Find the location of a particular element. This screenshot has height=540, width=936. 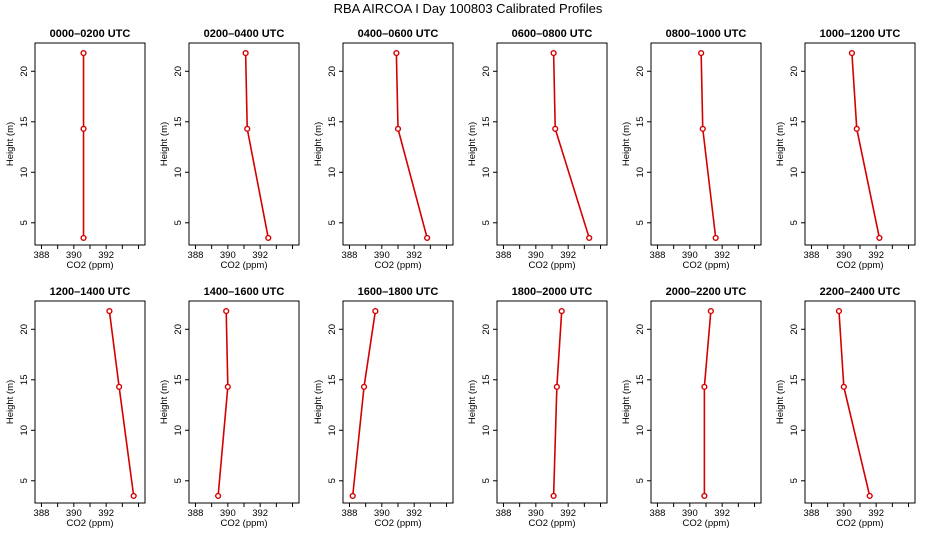

panel-title: 0600–0800 UTC is located at coordinates (552, 34).